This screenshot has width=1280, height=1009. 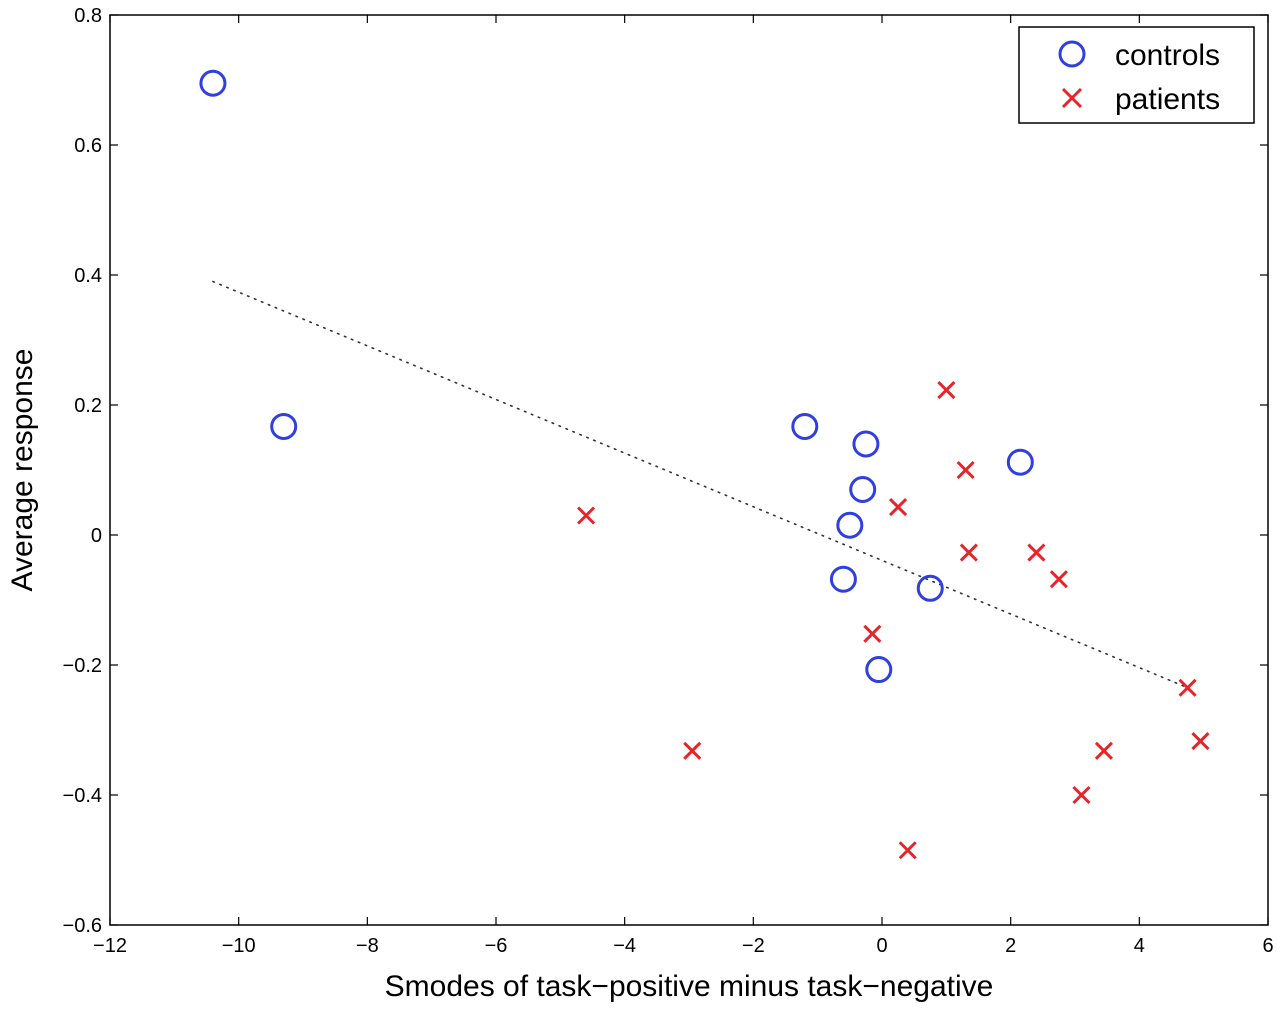 I want to click on y-tick-label: −0.6, so click(x=82, y=926).